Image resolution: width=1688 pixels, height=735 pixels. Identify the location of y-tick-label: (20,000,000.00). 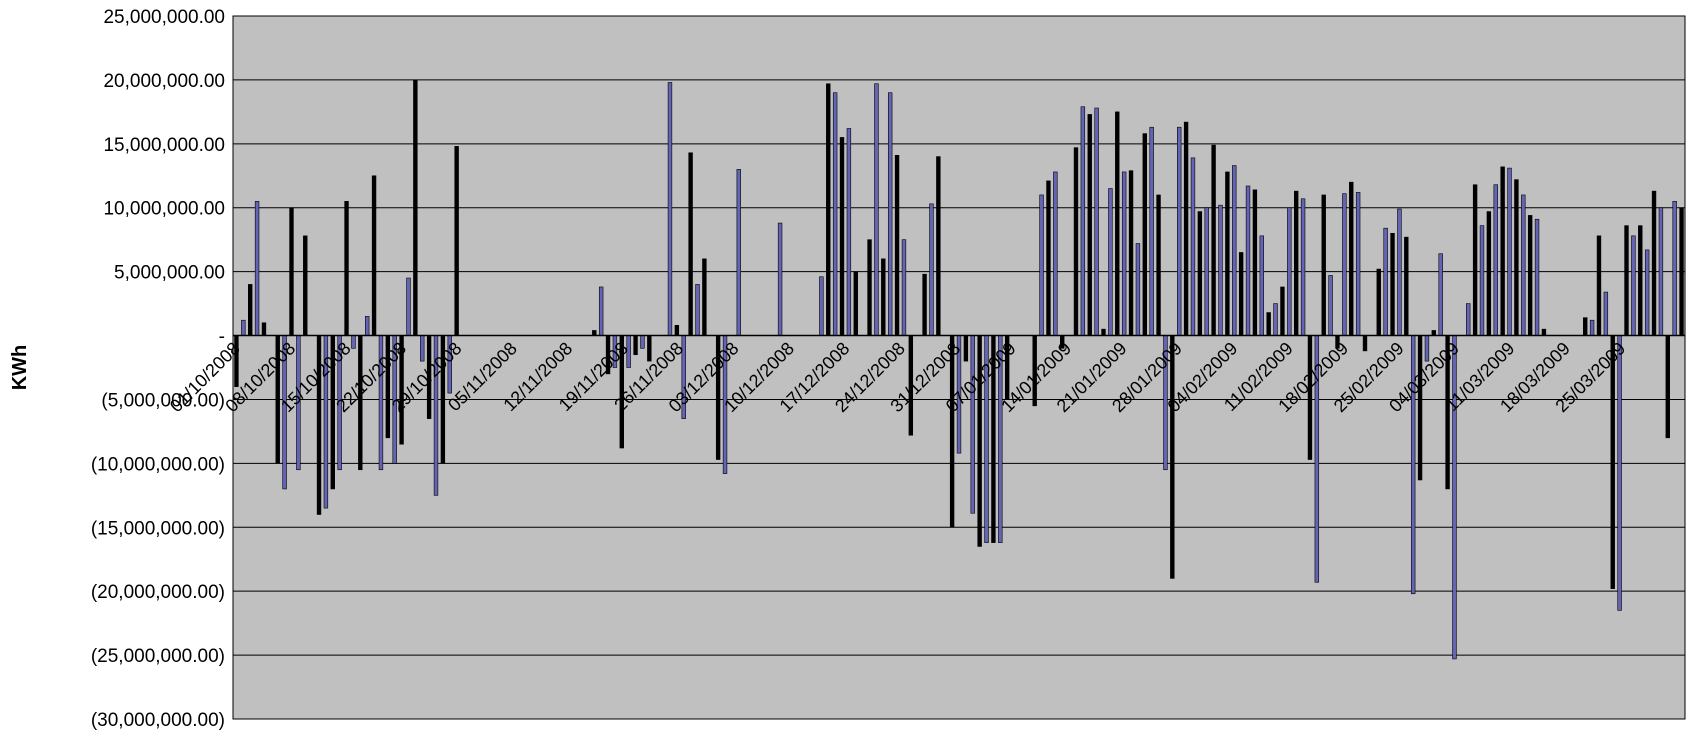
(158, 592).